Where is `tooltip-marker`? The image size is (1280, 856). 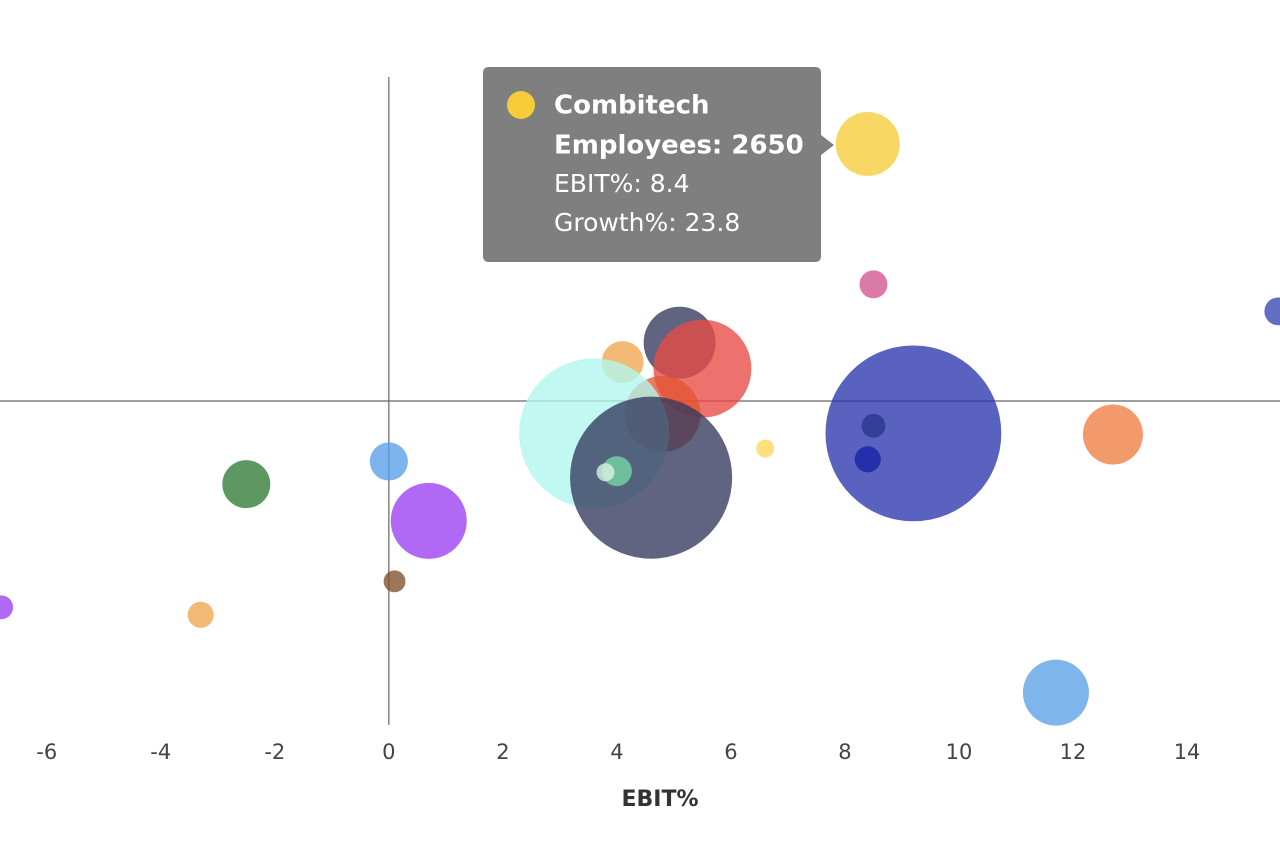
tooltip-marker is located at coordinates (521, 105).